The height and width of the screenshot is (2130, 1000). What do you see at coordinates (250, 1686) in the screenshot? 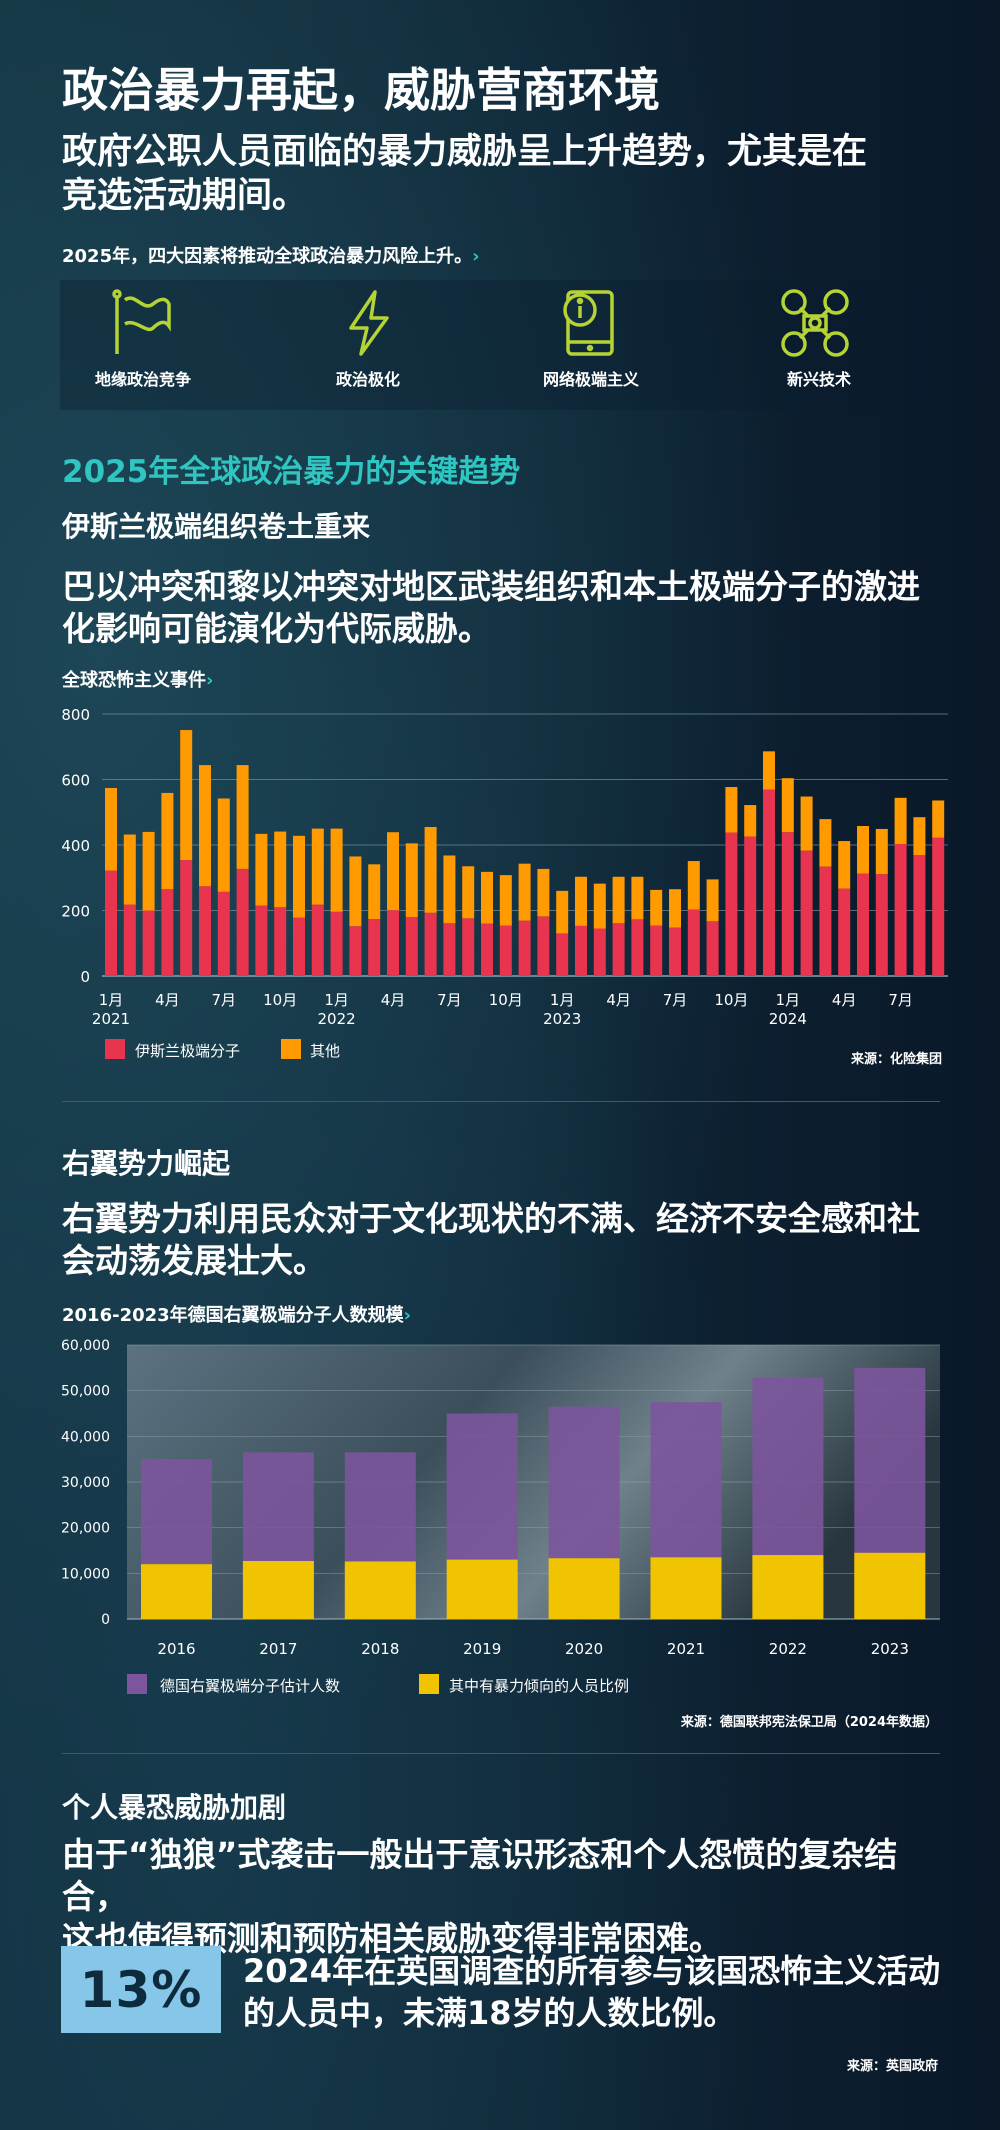
I see `legend-label: 德国右翼极端分子估计人数` at bounding box center [250, 1686].